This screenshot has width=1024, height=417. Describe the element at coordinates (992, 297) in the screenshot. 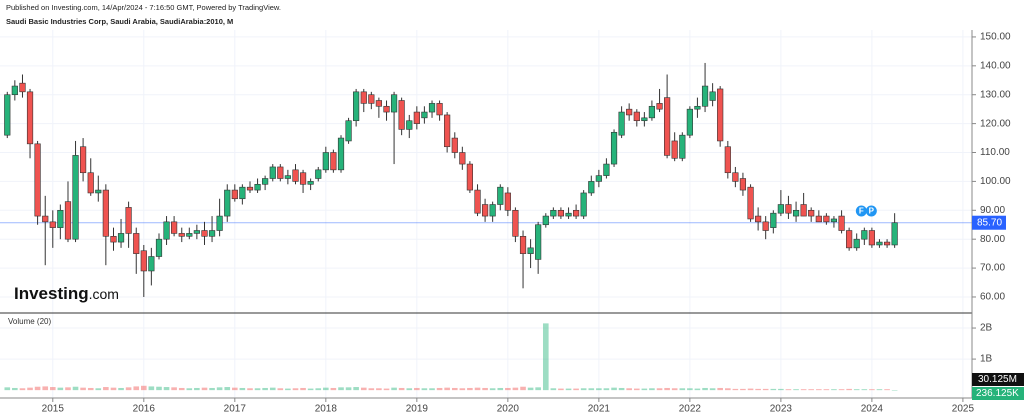

I see `y-tick-label: 60.00` at that location.